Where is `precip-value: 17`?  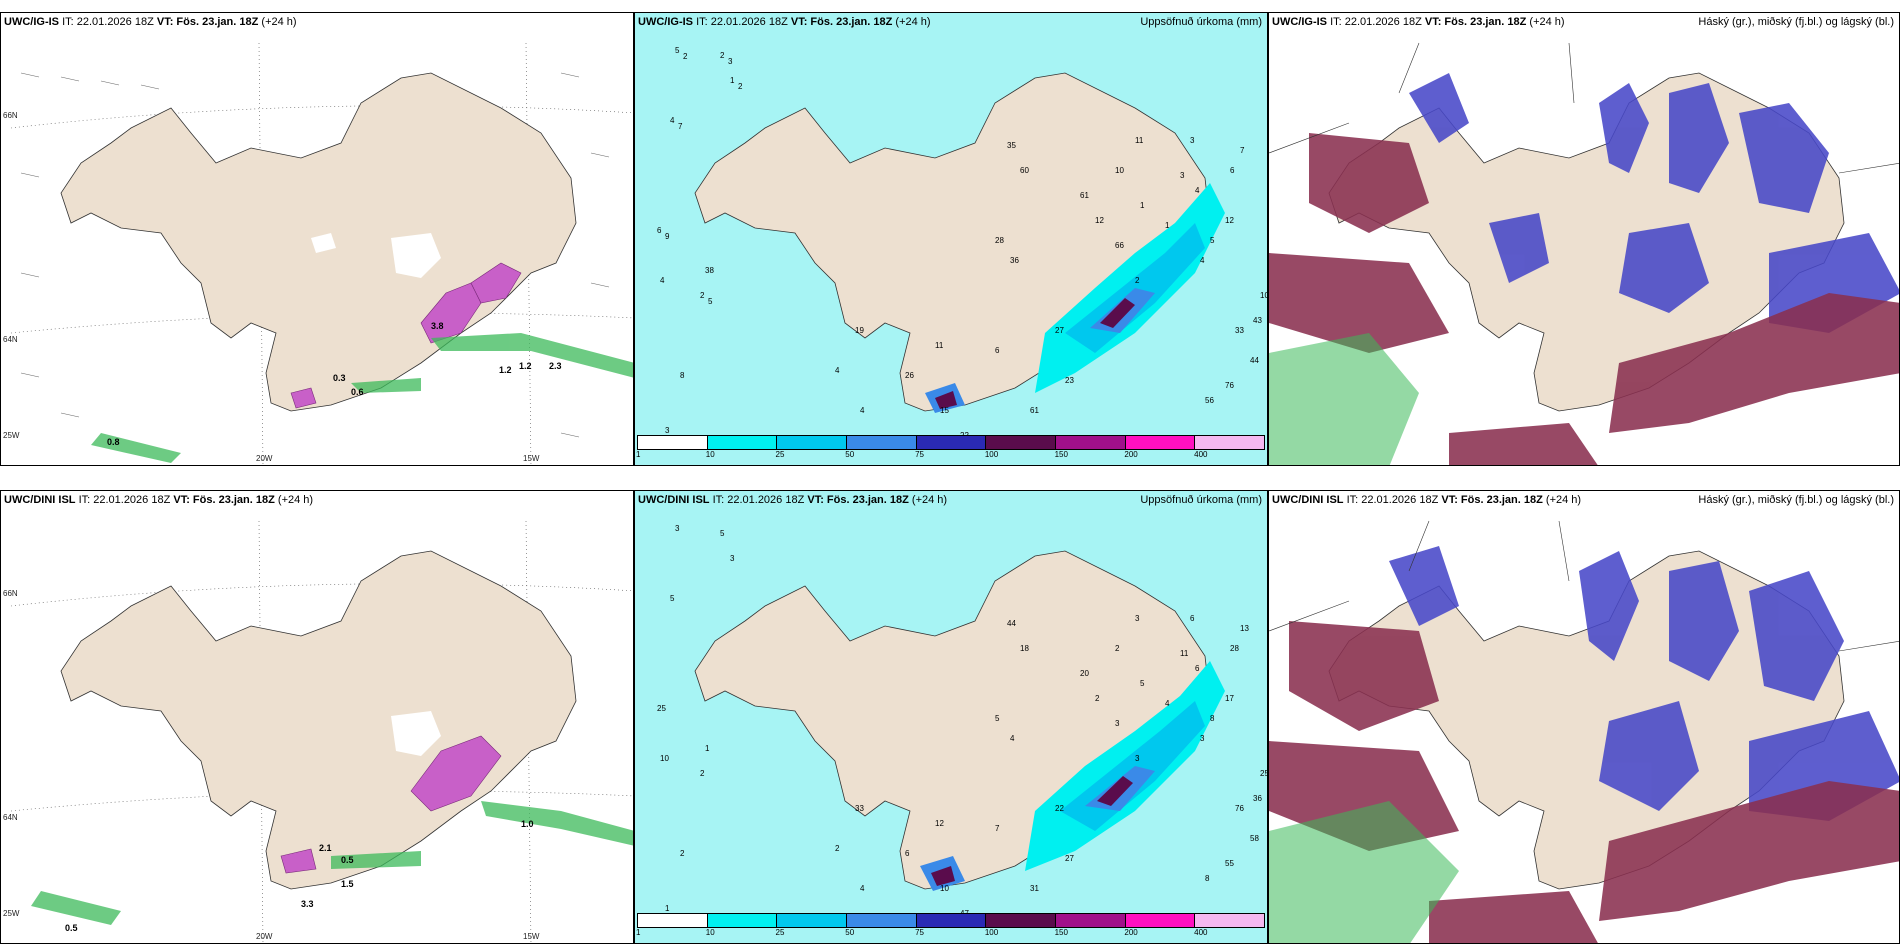
precip-value: 17 is located at coordinates (1229, 698).